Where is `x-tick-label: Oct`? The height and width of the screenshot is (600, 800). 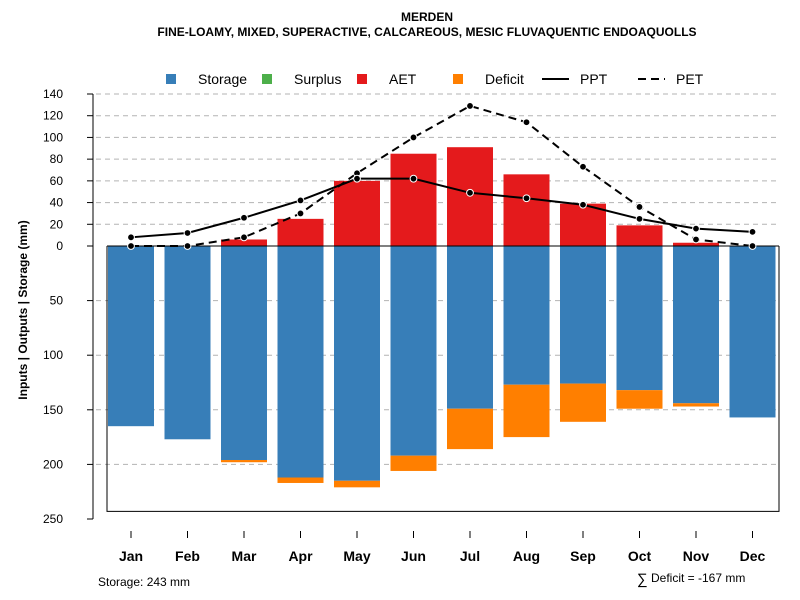 x-tick-label: Oct is located at coordinates (640, 556).